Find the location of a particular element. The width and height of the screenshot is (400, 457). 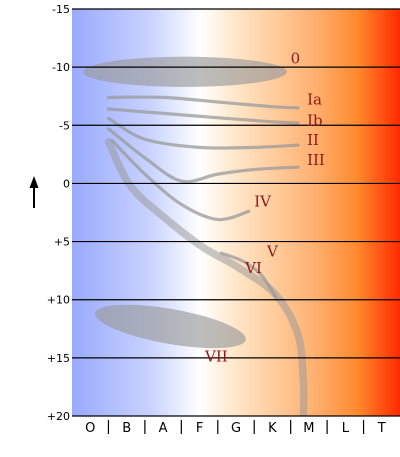

y-tick-label: +10 is located at coordinates (58, 300).